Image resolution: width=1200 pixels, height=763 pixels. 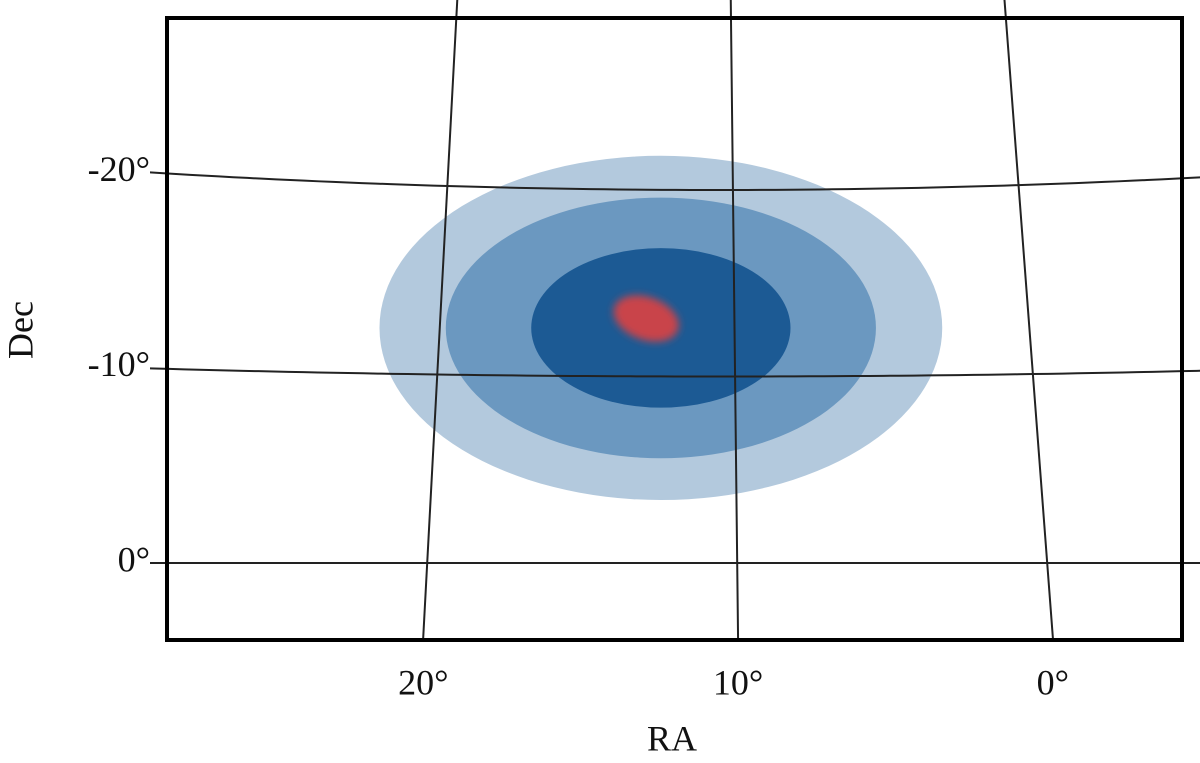 What do you see at coordinates (672, 738) in the screenshot?
I see `x-axis-label: RA` at bounding box center [672, 738].